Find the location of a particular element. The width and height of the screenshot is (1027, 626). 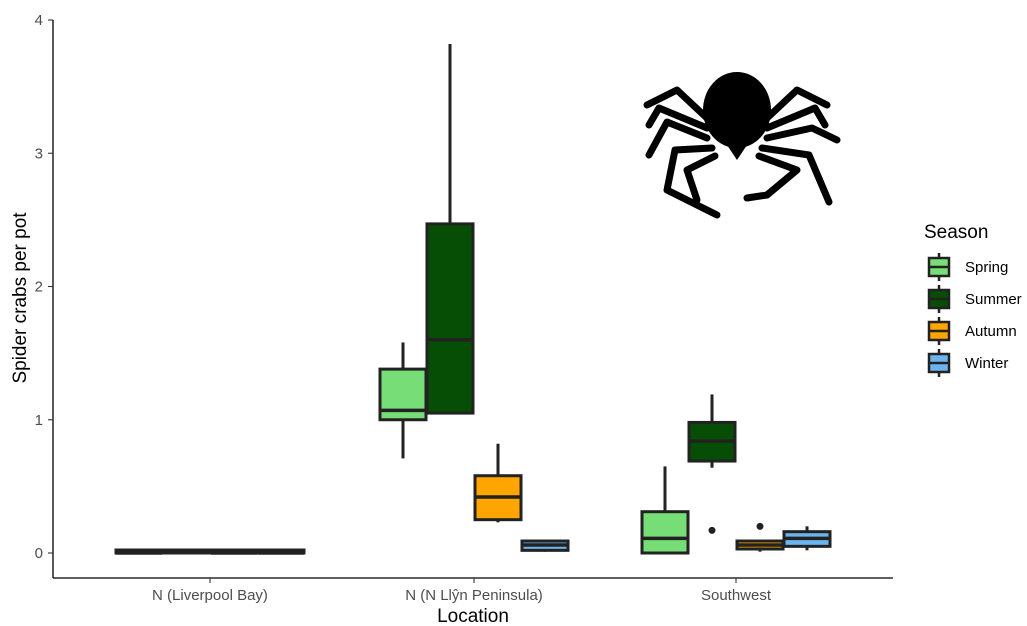

legend-title: Season is located at coordinates (956, 232).